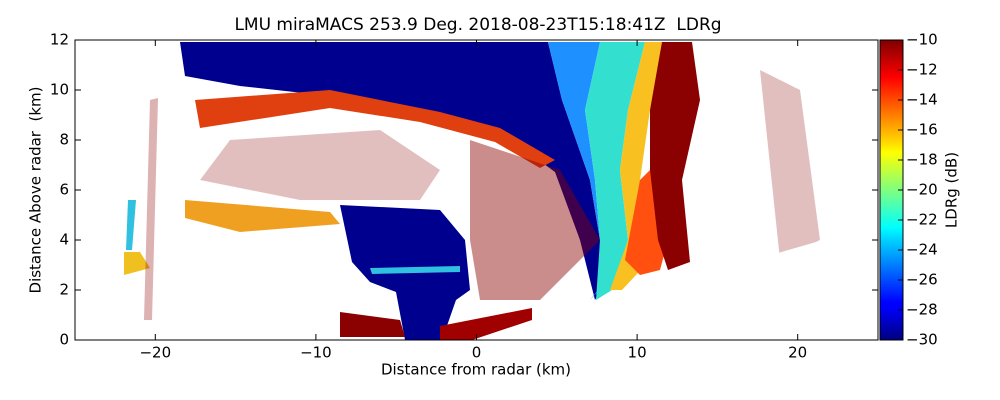 The image size is (1000, 400). I want to click on colorbar-tick-label: −30, so click(922, 340).